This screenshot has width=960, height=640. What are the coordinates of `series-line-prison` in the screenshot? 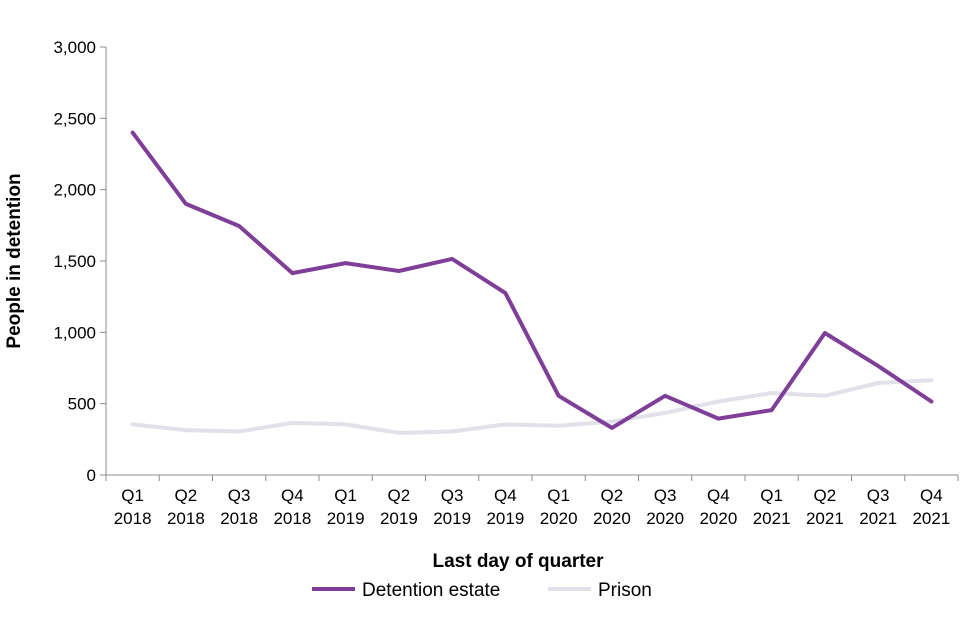 It's located at (532, 406).